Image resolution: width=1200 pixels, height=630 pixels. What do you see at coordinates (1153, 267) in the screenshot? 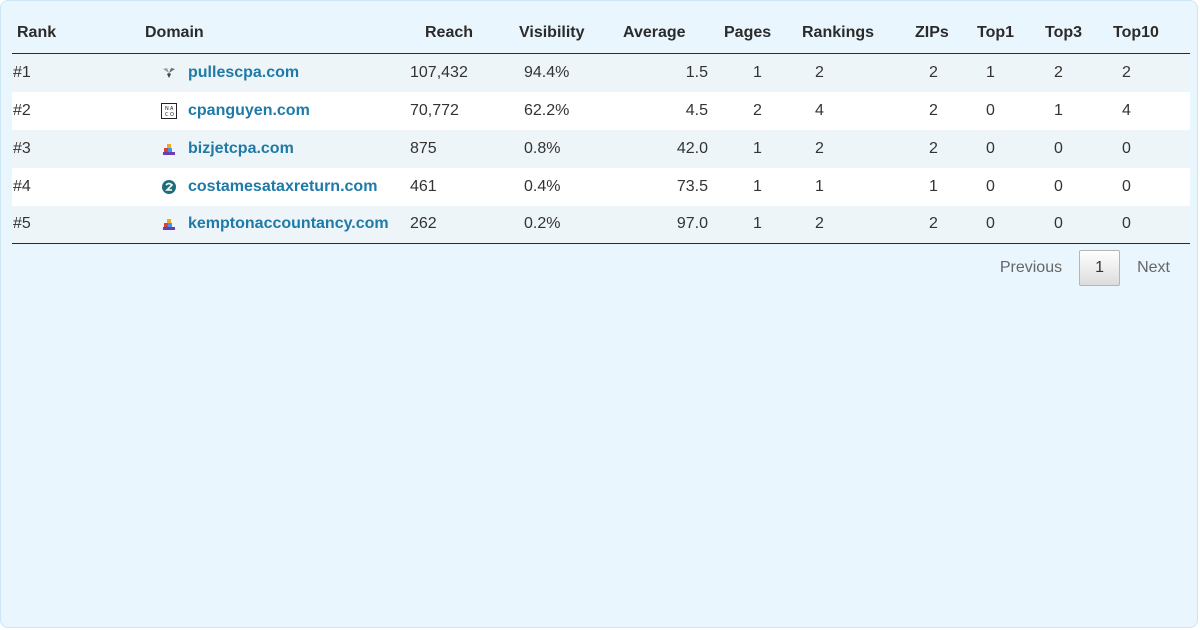
I see `next-page-button: Next` at bounding box center [1153, 267].